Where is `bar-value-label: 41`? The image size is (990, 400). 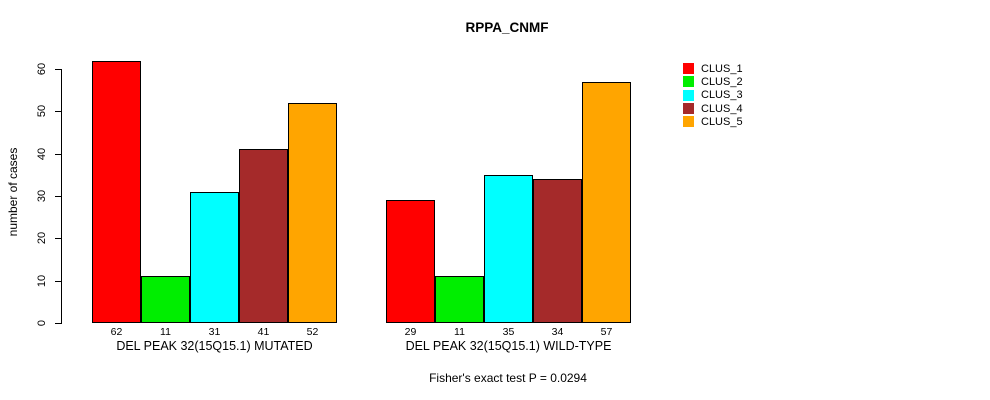
bar-value-label: 41 is located at coordinates (263, 332).